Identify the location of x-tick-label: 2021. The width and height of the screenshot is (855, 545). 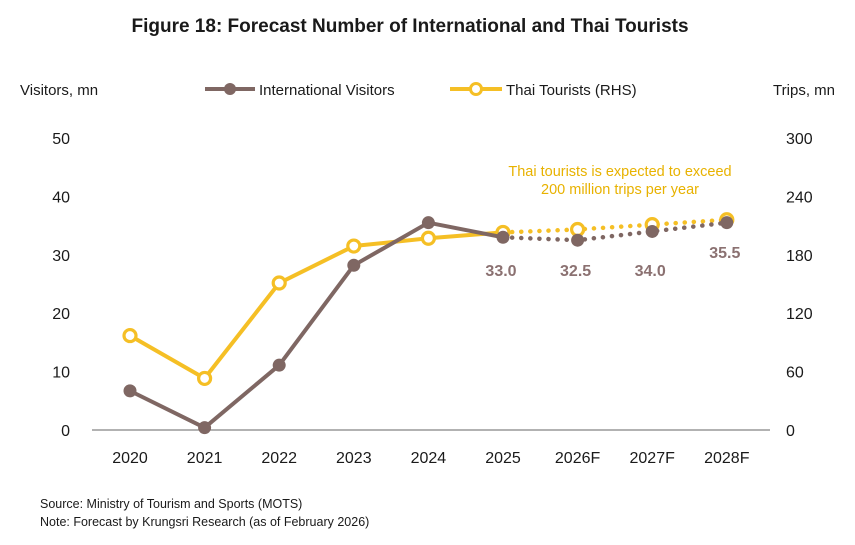
(205, 458).